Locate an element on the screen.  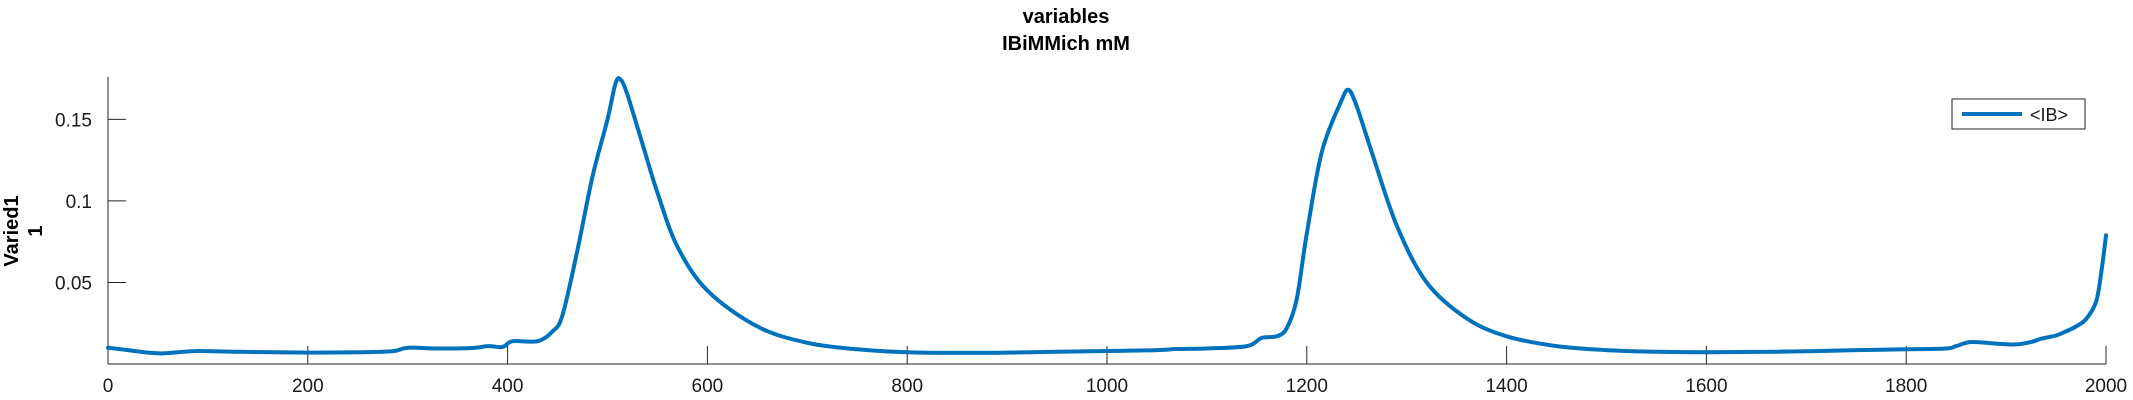
x-tick-label-600: 600 is located at coordinates (708, 386).